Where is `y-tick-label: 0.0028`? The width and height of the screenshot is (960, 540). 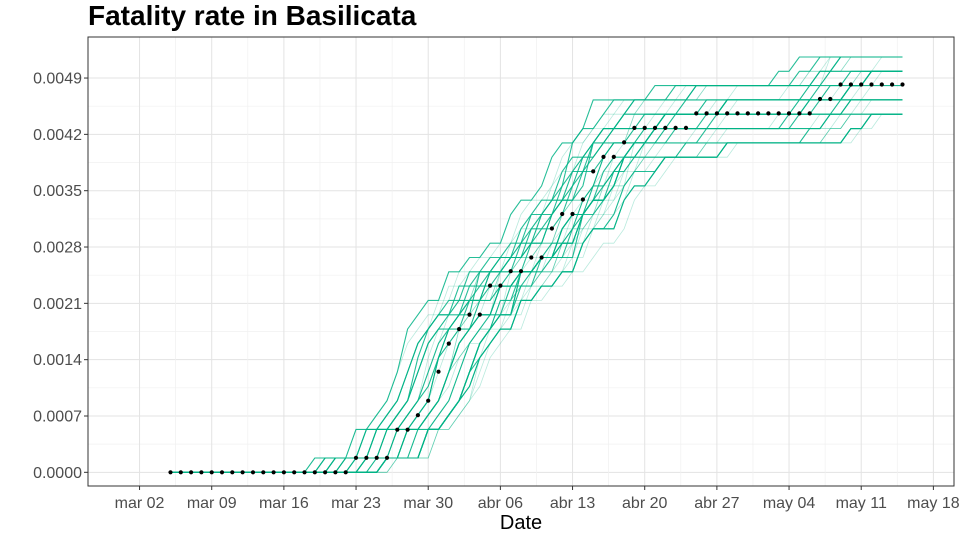 y-tick-label: 0.0028 is located at coordinates (57, 248).